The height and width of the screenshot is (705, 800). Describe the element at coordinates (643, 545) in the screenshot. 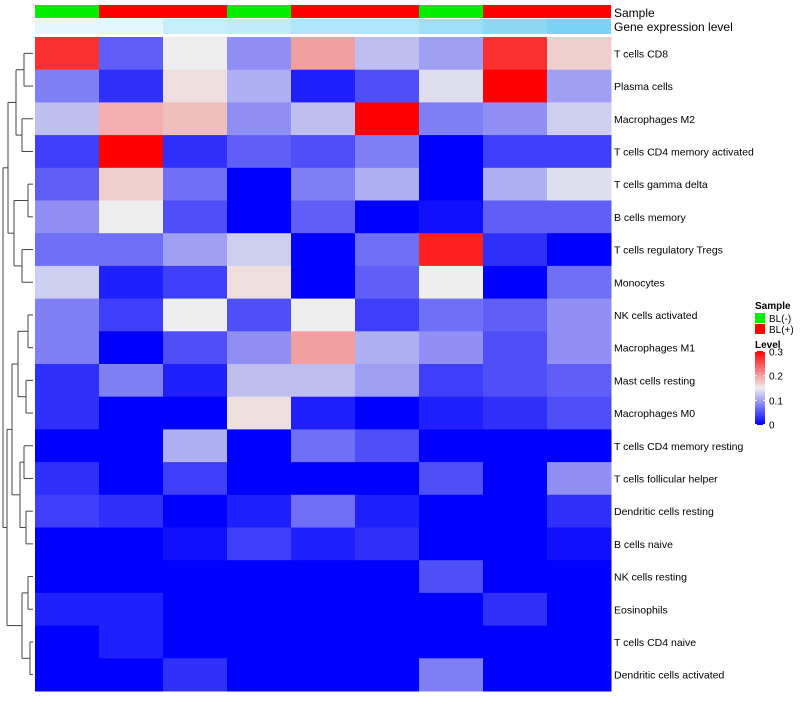

I see `row-label: B cells naive` at that location.